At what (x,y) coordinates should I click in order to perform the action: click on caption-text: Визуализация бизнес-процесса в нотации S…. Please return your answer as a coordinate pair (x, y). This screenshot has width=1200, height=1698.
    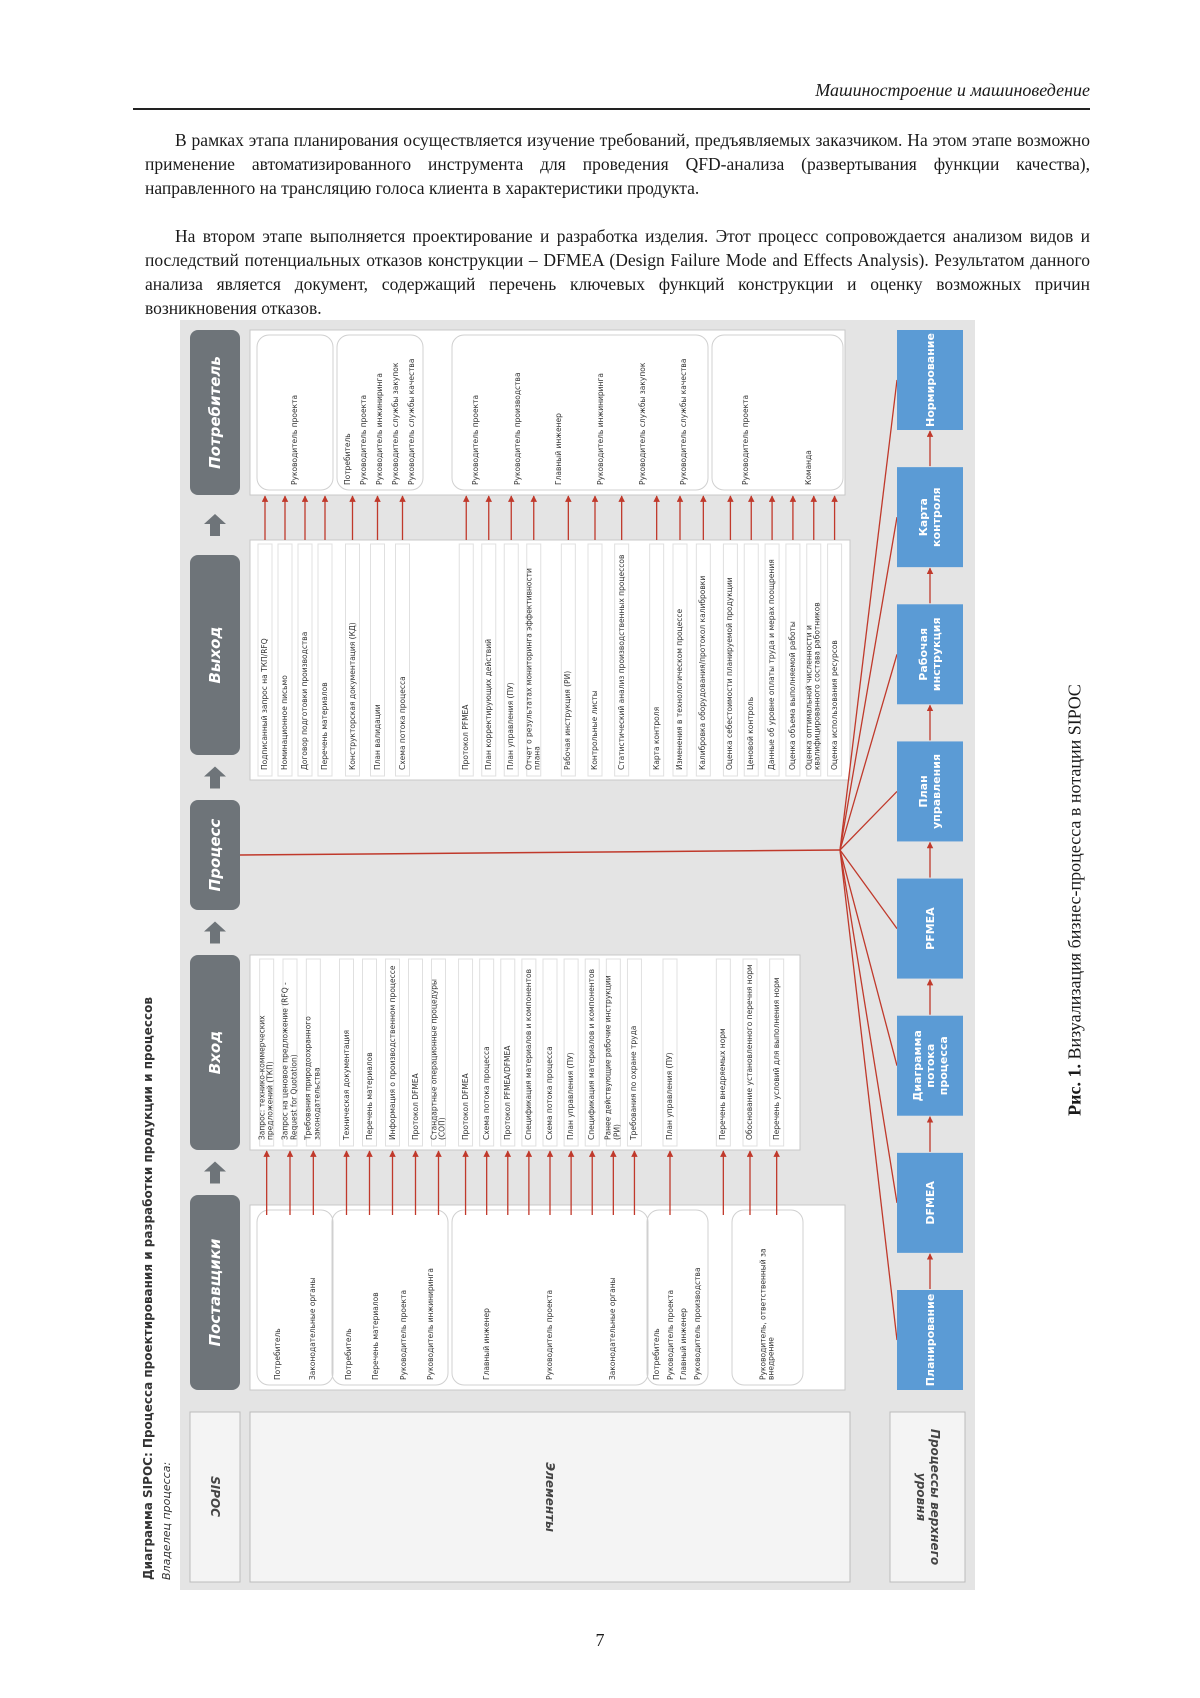
    Looking at the image, I should click on (1075, 871).